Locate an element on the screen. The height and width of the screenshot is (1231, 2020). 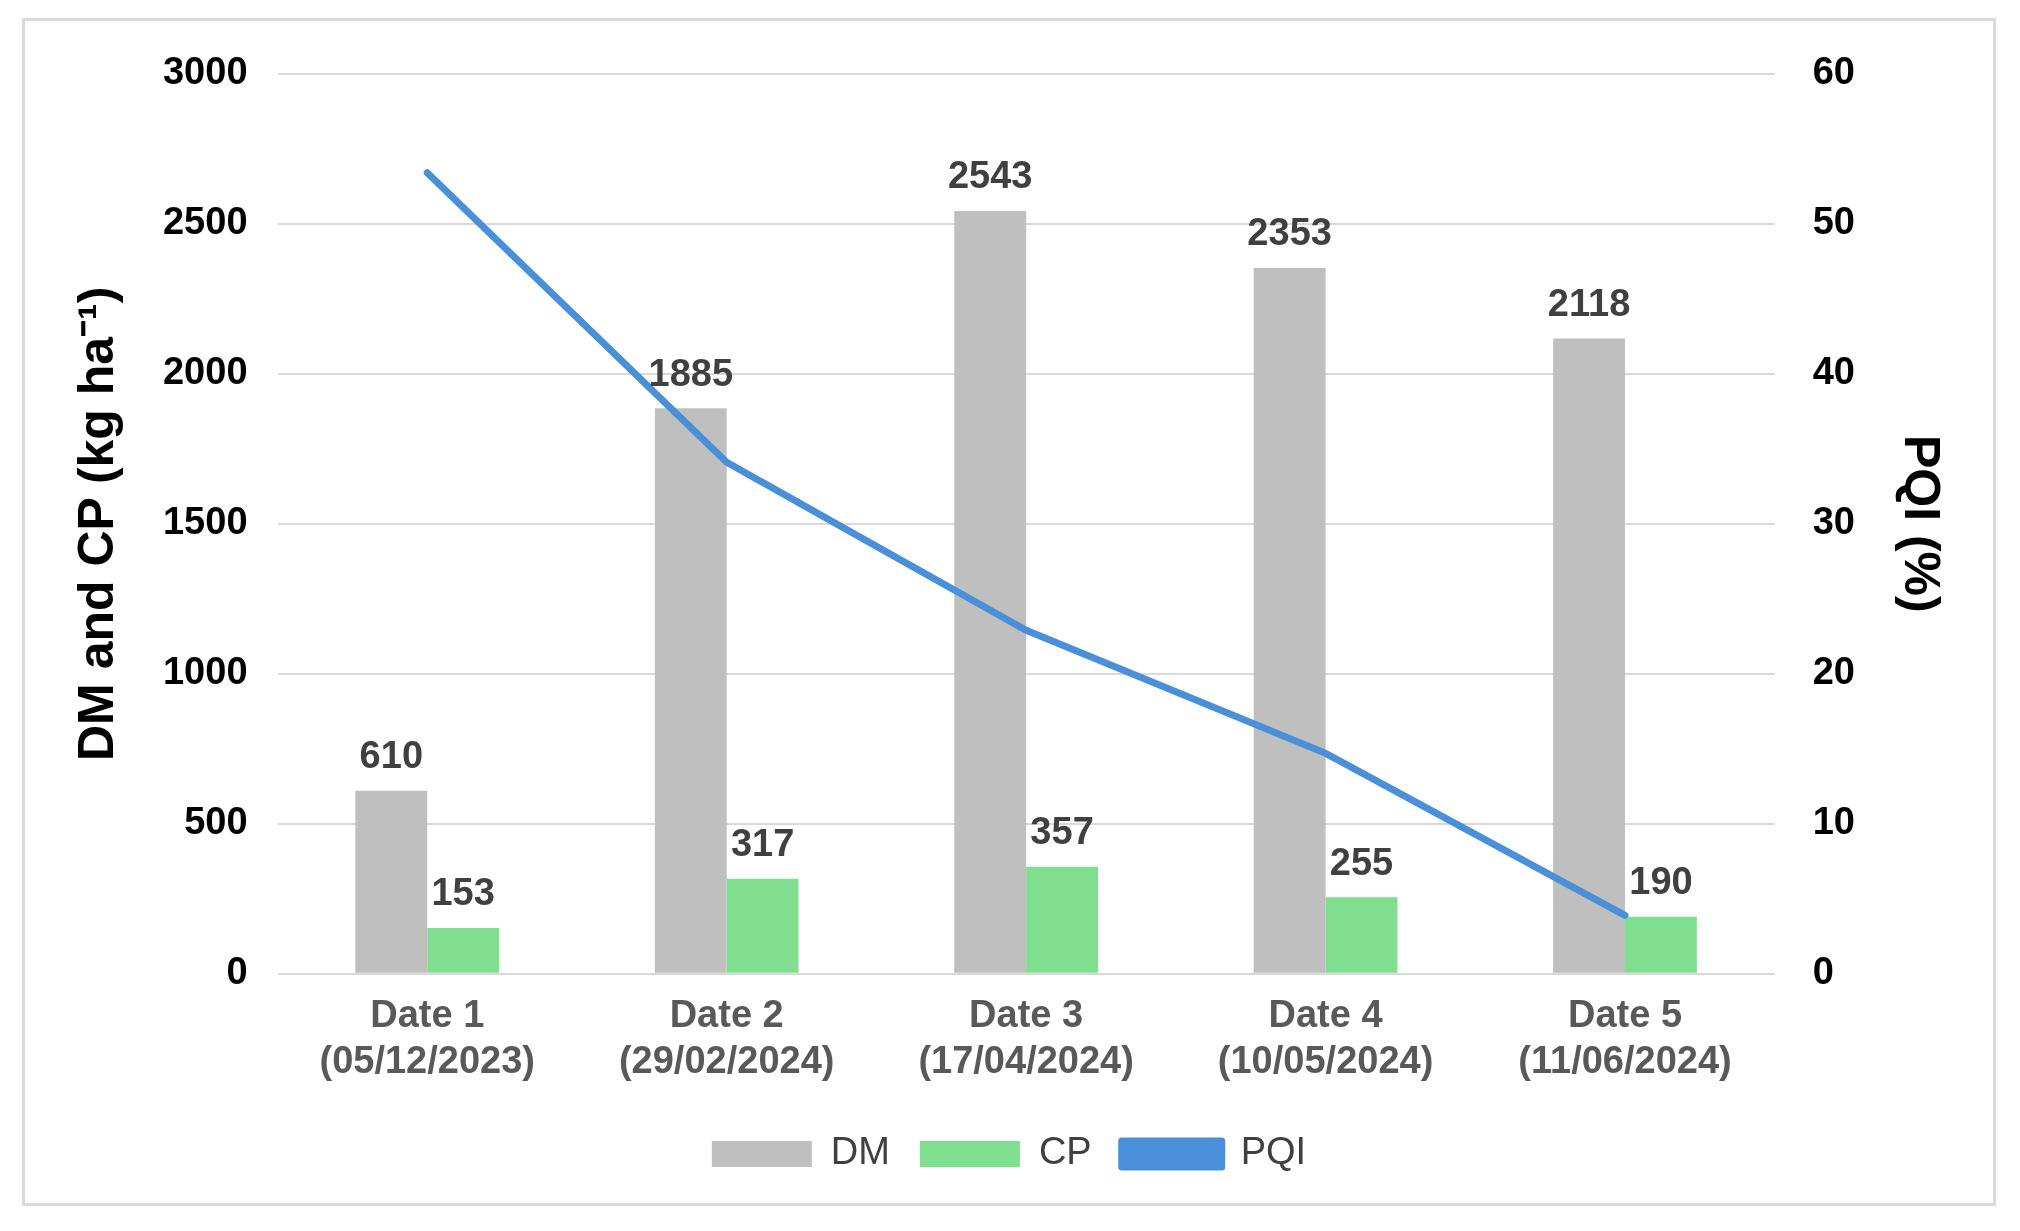
y2-tick-label: 0 is located at coordinates (1823, 971).